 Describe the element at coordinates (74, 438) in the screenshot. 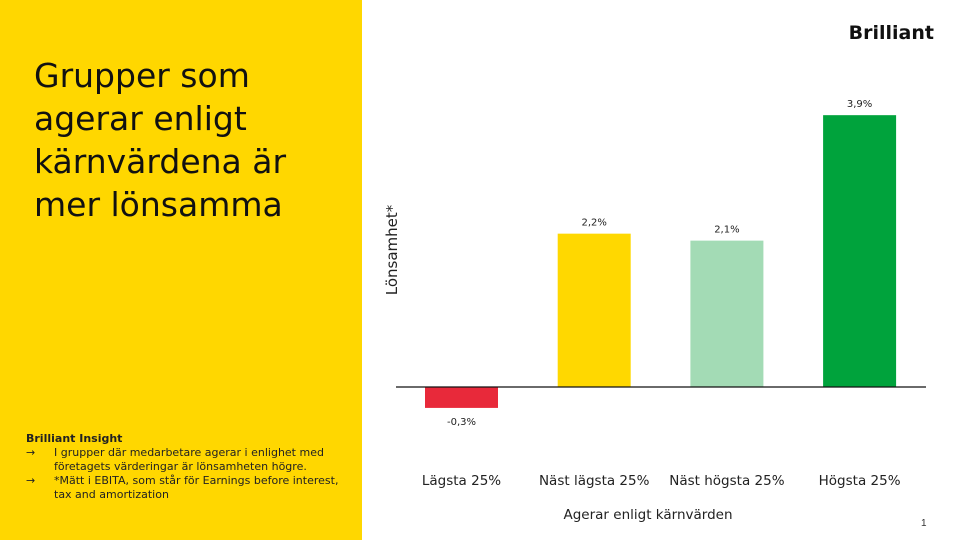

I see `insight-heading: Brilliant Insight` at that location.